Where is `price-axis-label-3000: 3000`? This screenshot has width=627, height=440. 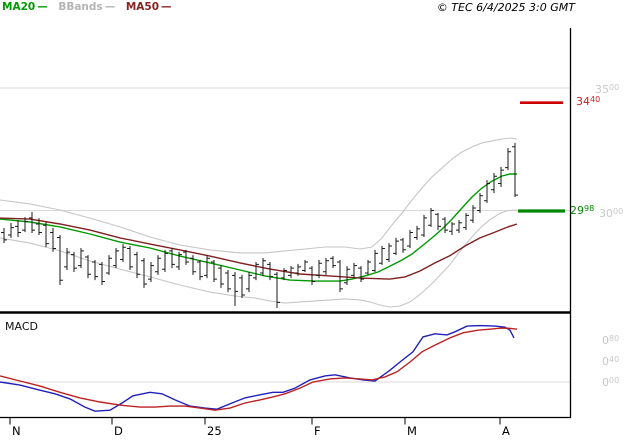 price-axis-label-3000: 3000 is located at coordinates (611, 214).